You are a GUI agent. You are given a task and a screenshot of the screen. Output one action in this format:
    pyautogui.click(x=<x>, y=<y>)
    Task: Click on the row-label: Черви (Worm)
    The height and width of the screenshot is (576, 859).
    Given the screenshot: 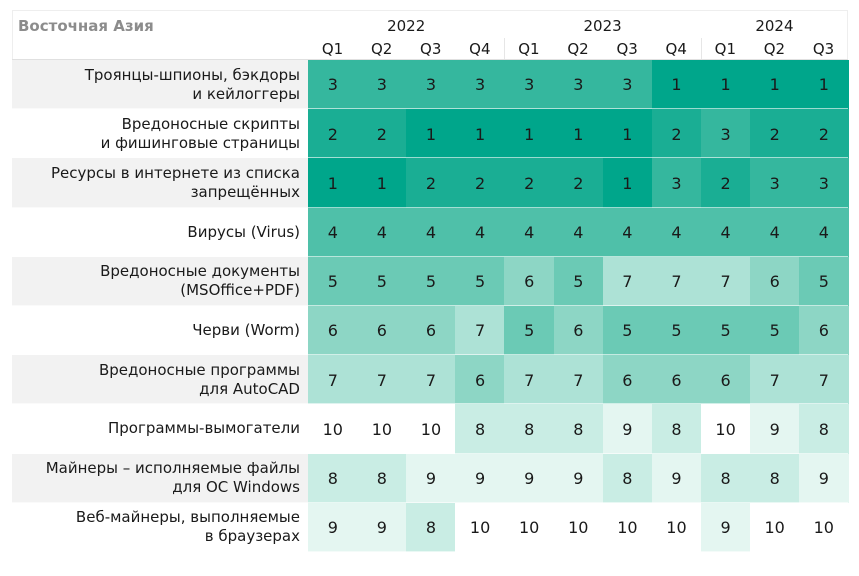 What is the action you would take?
    pyautogui.click(x=246, y=330)
    